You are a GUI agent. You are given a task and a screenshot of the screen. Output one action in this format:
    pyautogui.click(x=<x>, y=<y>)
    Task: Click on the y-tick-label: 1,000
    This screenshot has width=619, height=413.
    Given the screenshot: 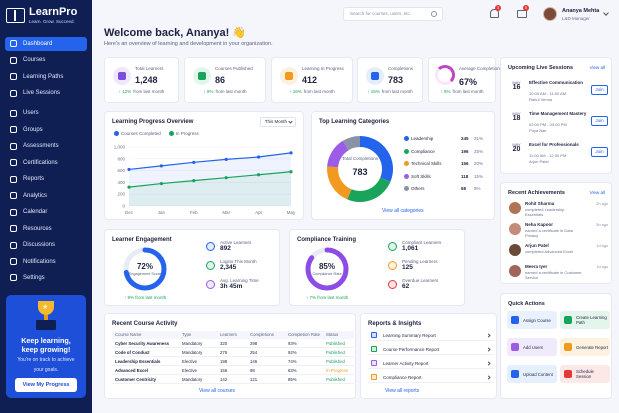 What is the action you would take?
    pyautogui.click(x=120, y=147)
    